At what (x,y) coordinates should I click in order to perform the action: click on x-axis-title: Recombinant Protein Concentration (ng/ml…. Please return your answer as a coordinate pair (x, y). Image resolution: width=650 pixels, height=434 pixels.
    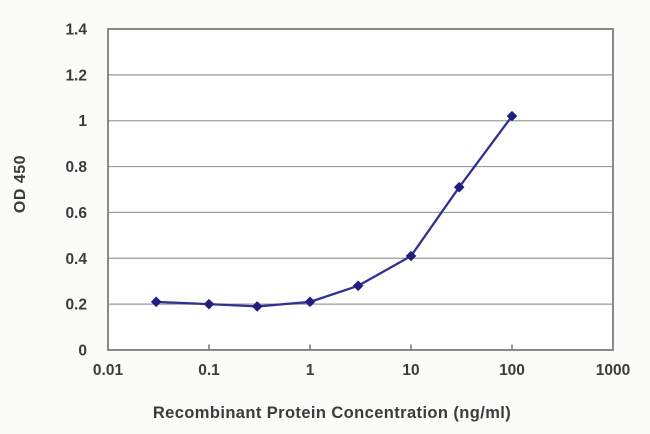
    Looking at the image, I should click on (332, 413).